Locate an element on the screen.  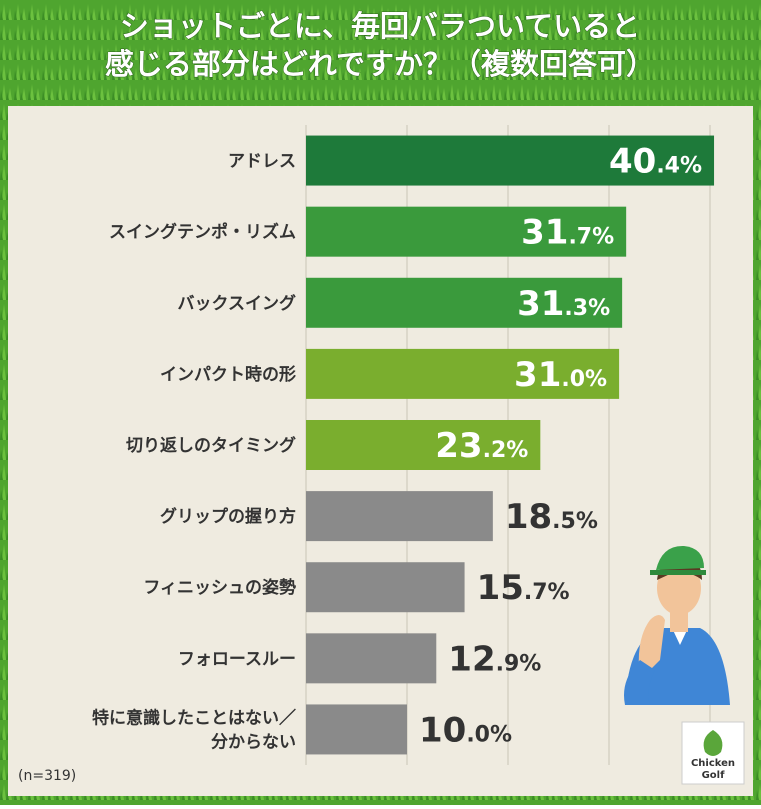
value-label: 12.9% is located at coordinates (494, 659).